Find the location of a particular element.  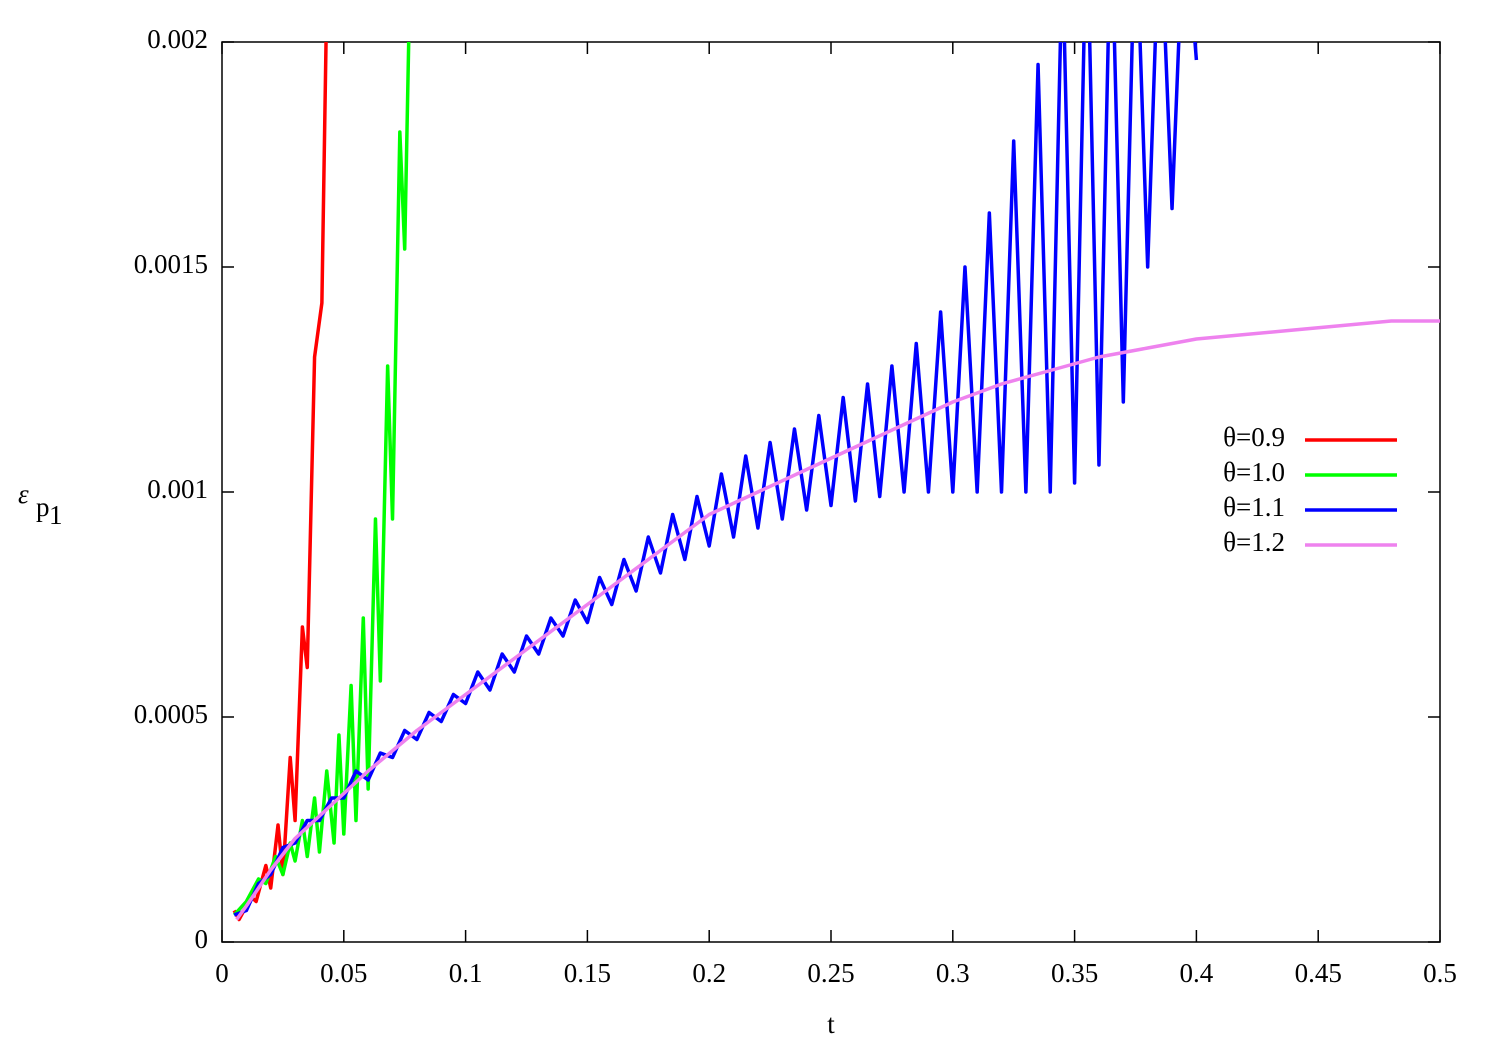

y-tick-label: 0 is located at coordinates (202, 939).